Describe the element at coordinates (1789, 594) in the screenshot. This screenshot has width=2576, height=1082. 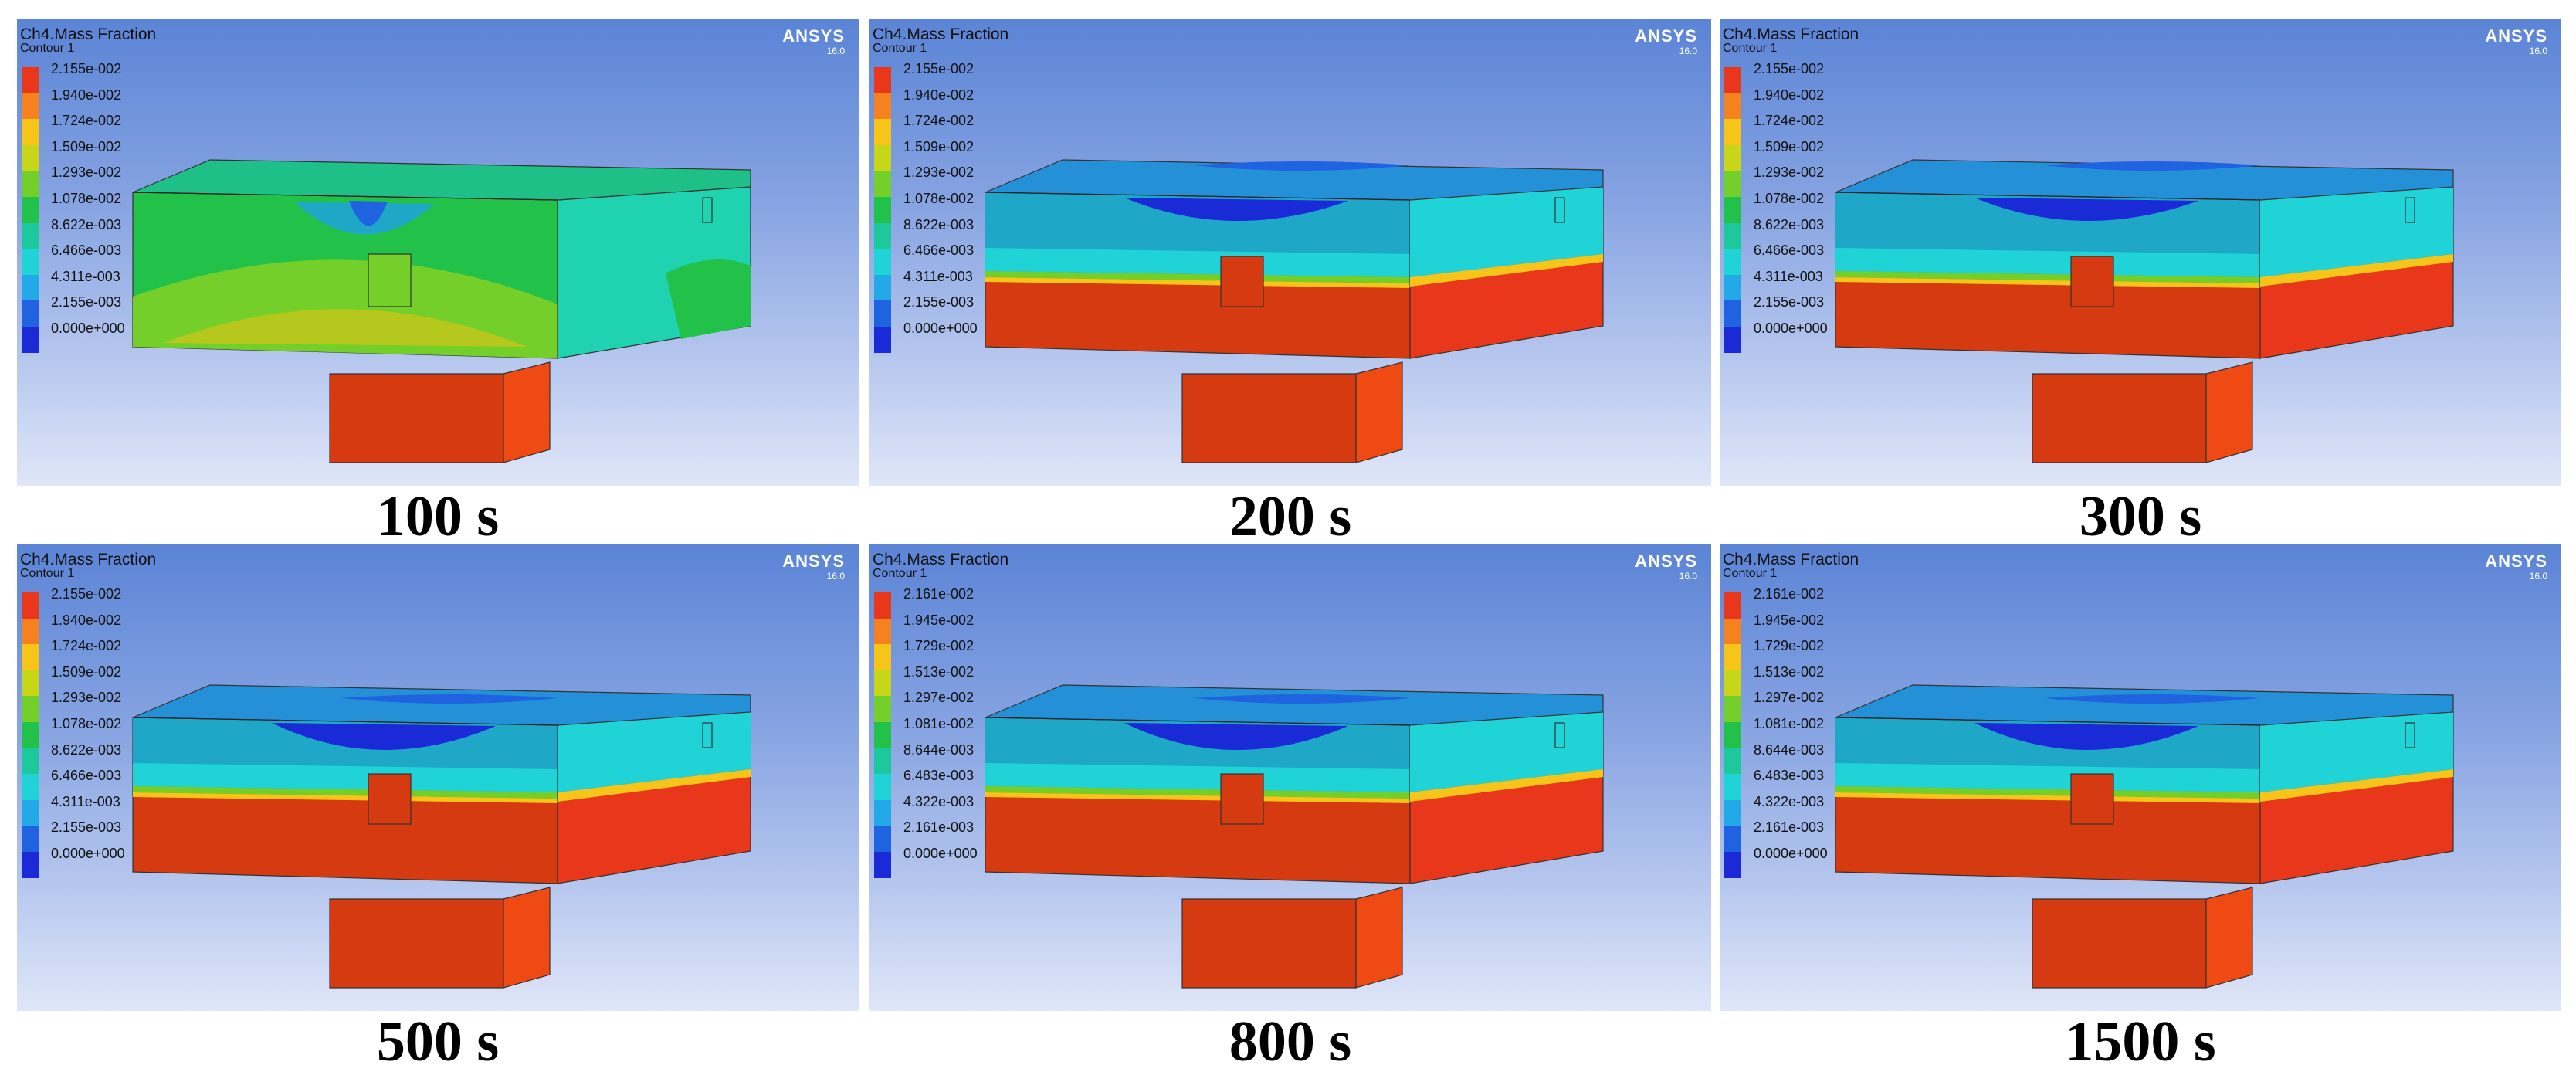
I see `legend-tick-label: 2.161e-002` at that location.